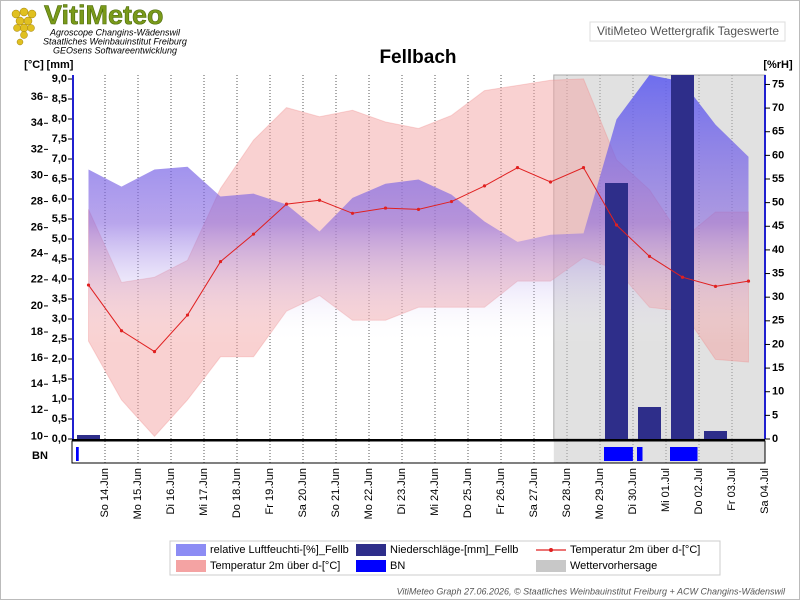 This screenshot has height=600, width=800. What do you see at coordinates (666, 490) in the screenshot?
I see `x-tick-label: Mi 01.Jul` at bounding box center [666, 490].